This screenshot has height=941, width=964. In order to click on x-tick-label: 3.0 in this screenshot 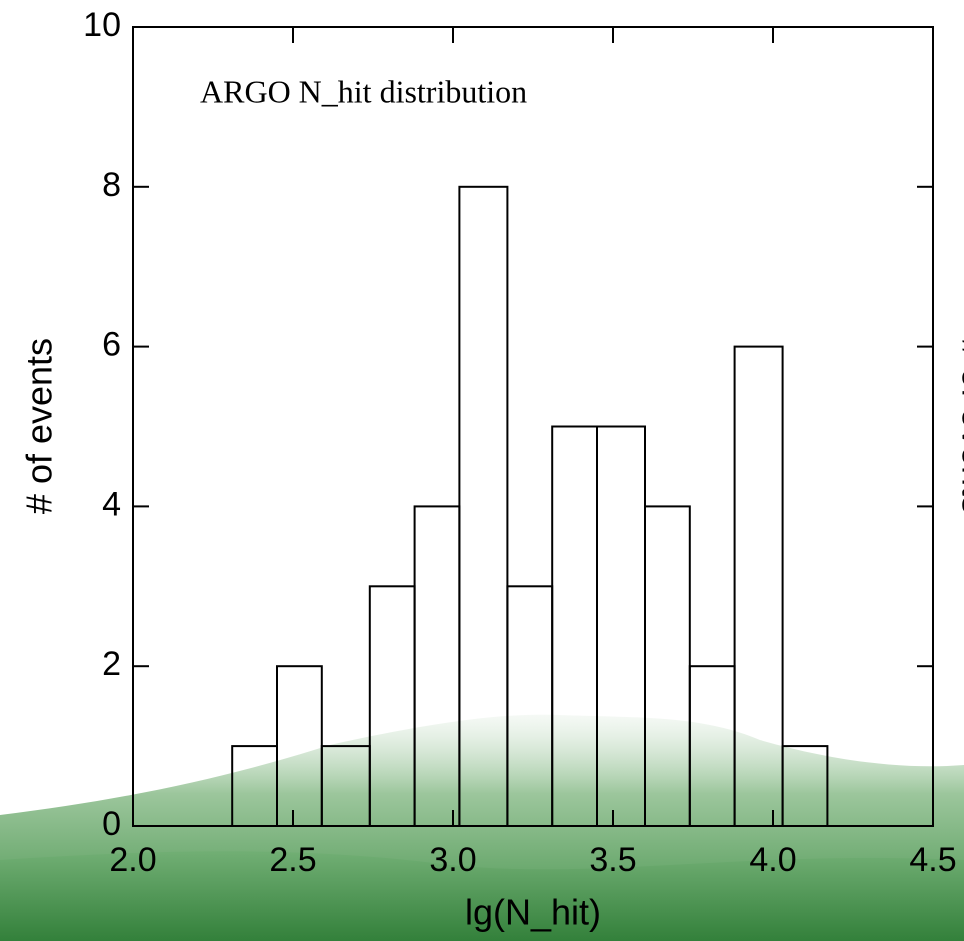, I will do `click(452, 860)`.